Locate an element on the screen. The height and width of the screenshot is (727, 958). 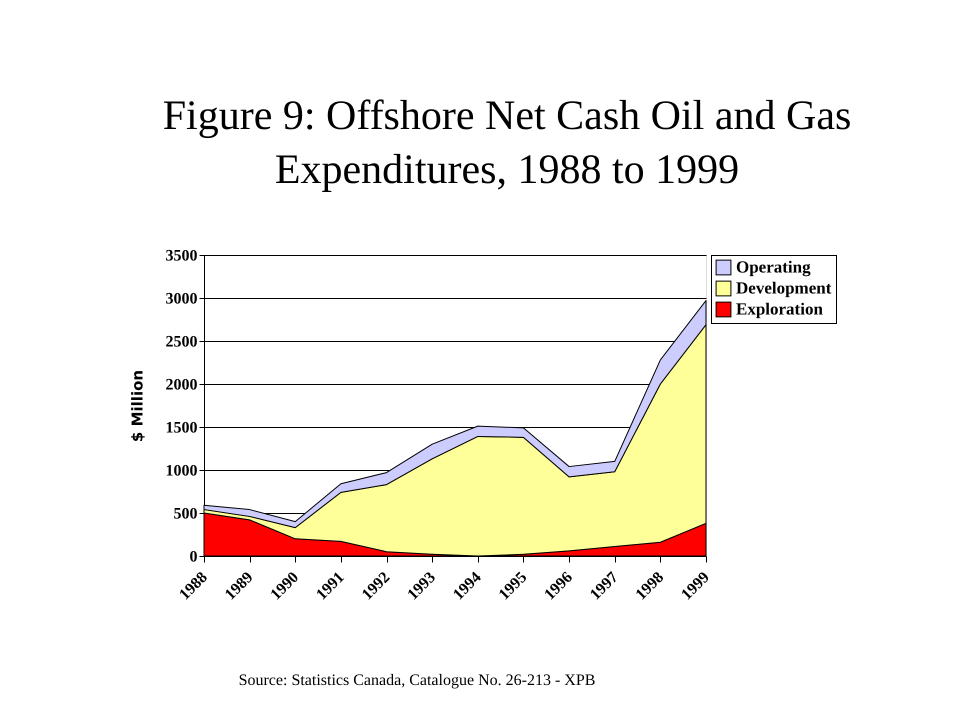
x-tick-label: 1990 is located at coordinates (284, 586).